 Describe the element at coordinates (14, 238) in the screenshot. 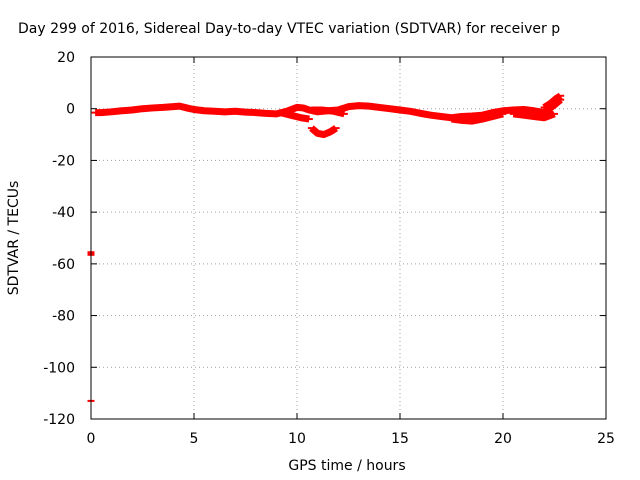

I see `y-axis-title: SDTVAR / TECUs` at that location.